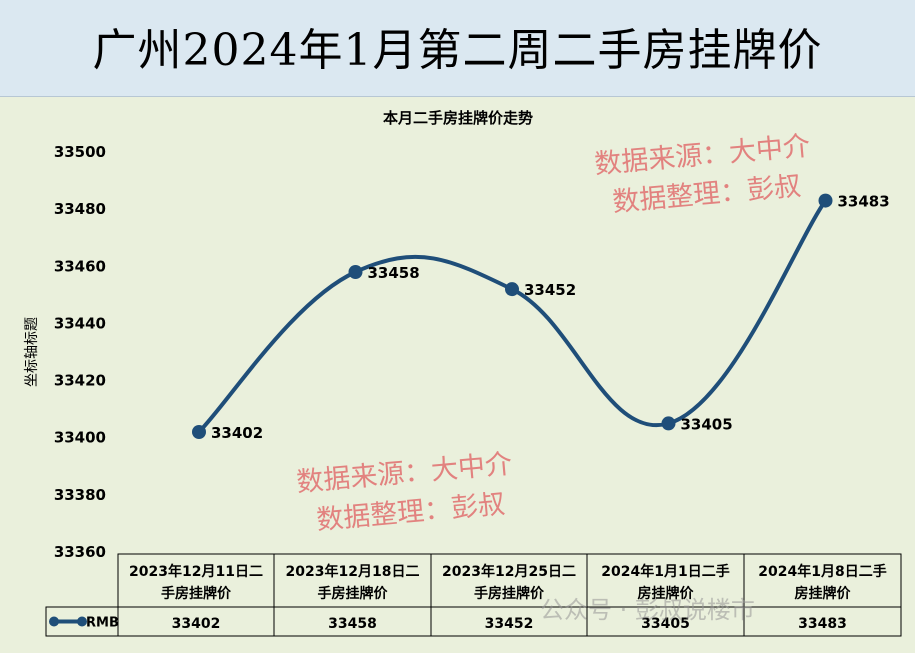  What do you see at coordinates (647, 610) in the screenshot?
I see `footer-watermark: 公众号 · 彭叔说楼市` at bounding box center [647, 610].